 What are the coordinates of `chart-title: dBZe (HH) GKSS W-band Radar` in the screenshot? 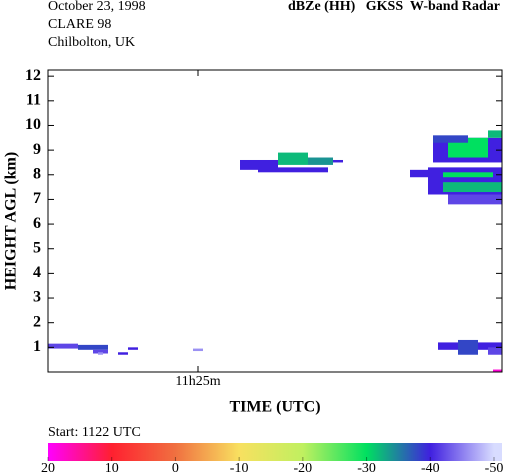 It's located at (394, 7).